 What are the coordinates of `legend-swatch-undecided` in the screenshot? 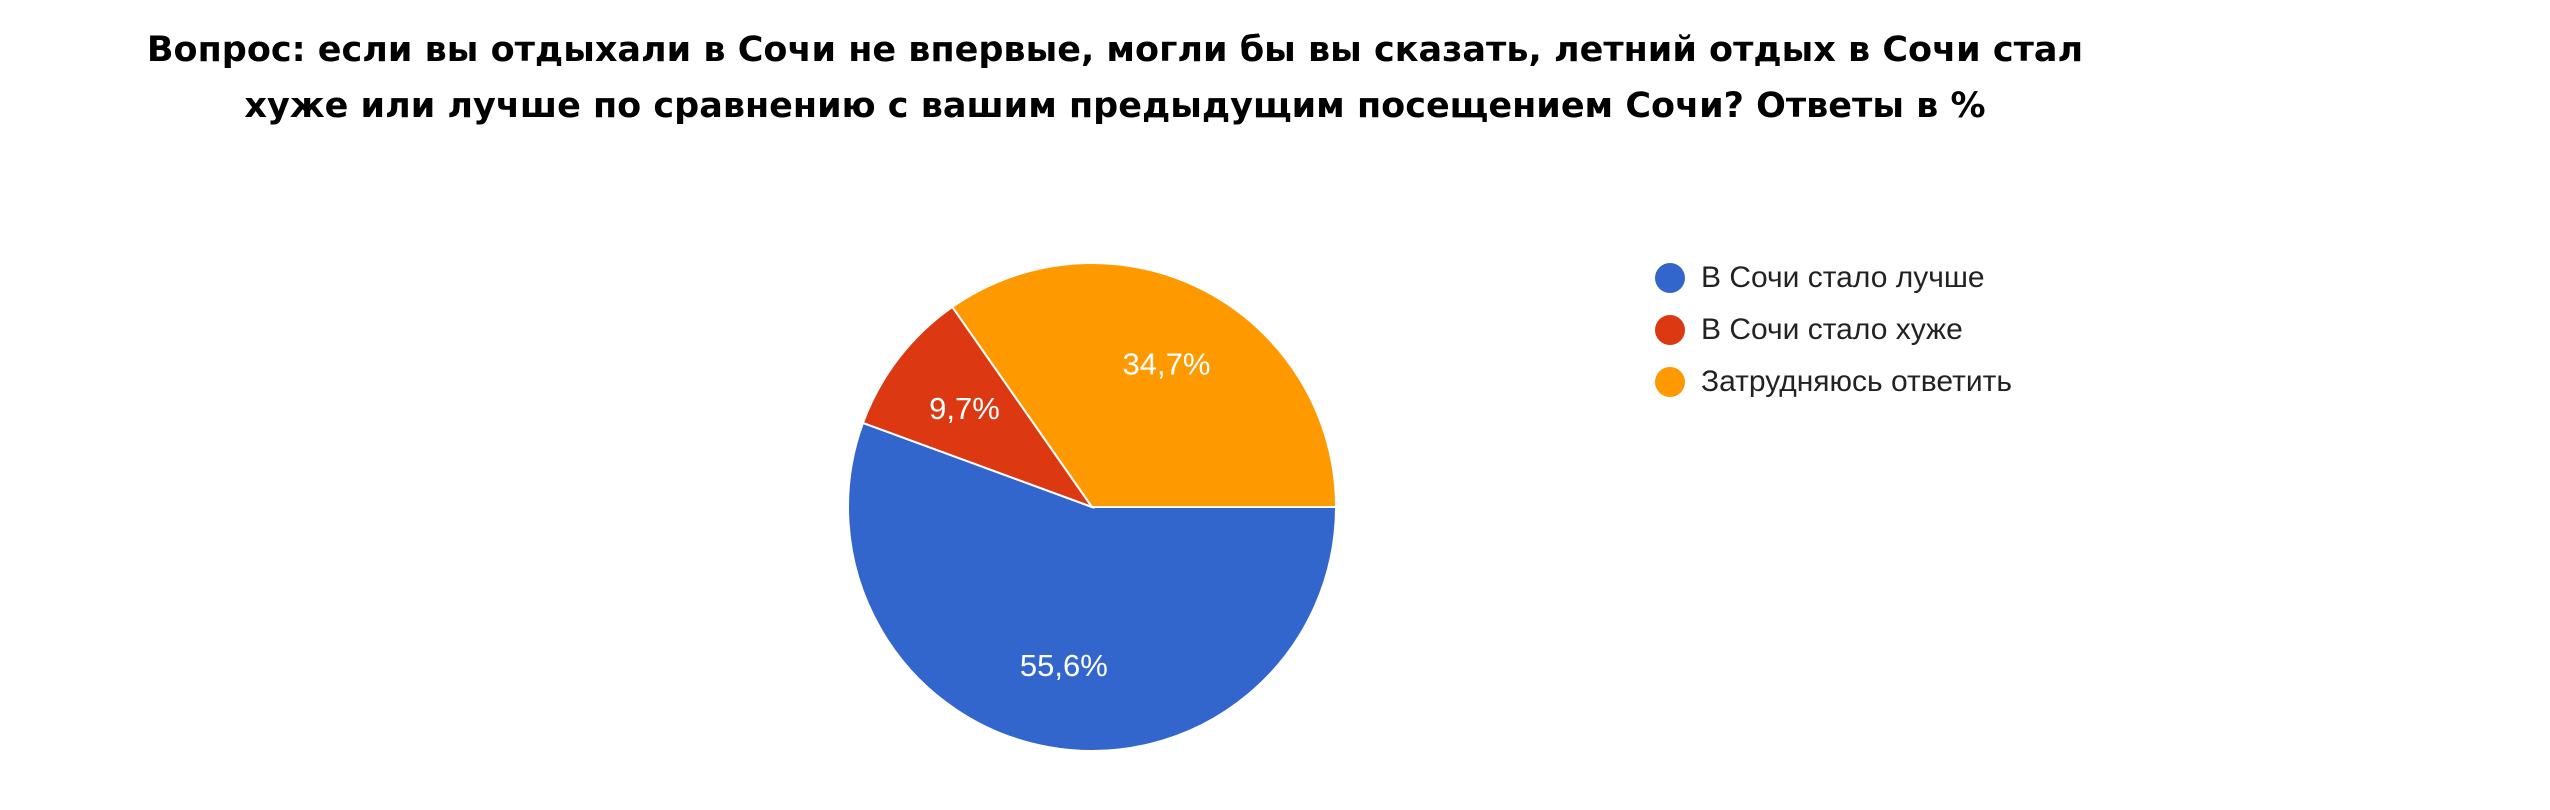 It's located at (1670, 382).